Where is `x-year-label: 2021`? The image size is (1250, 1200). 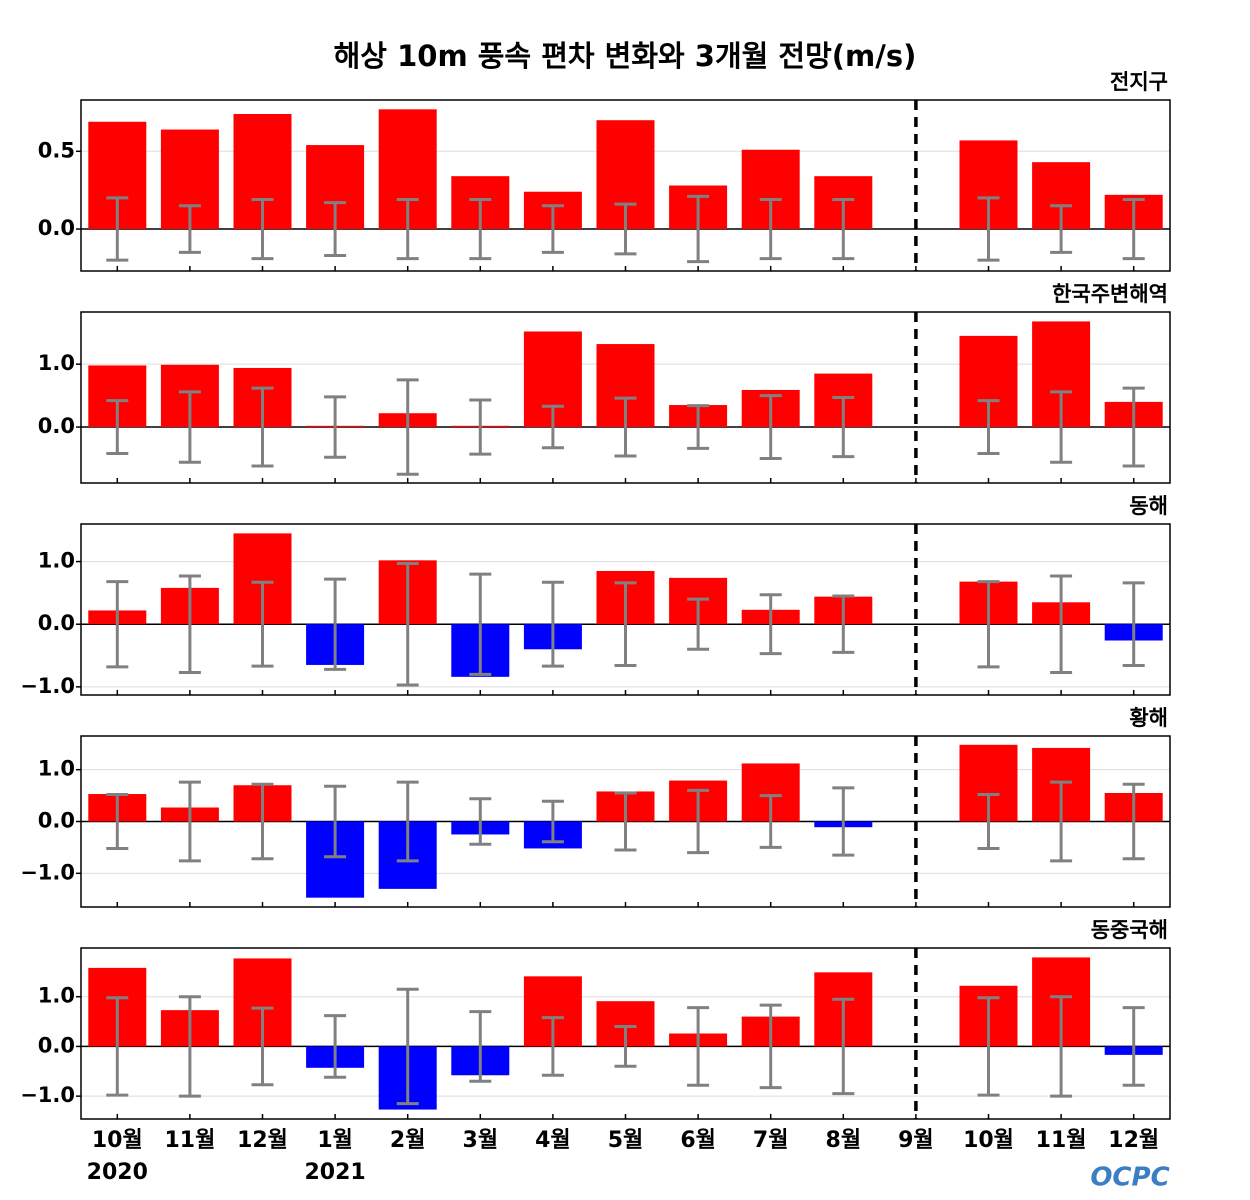 x-year-label: 2021 is located at coordinates (334, 1172).